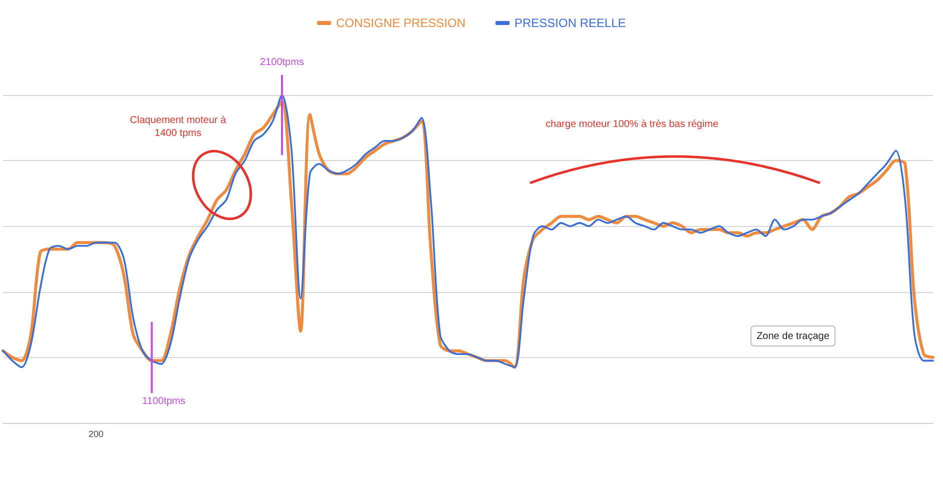 This screenshot has height=480, width=943. I want to click on annotation: charge moteur 100% à très bas régime, so click(632, 124).